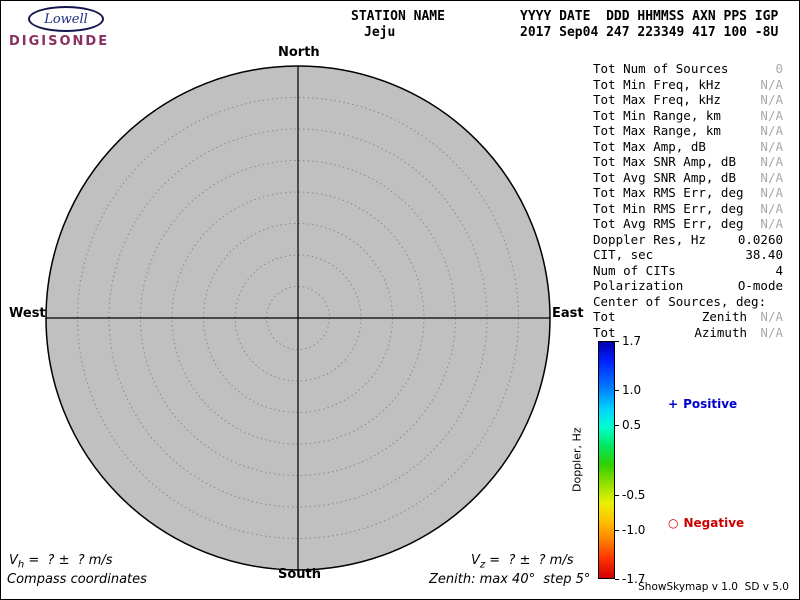 This screenshot has width=800, height=600. What do you see at coordinates (714, 523) in the screenshot?
I see `legend-negative-label: Negative` at bounding box center [714, 523].